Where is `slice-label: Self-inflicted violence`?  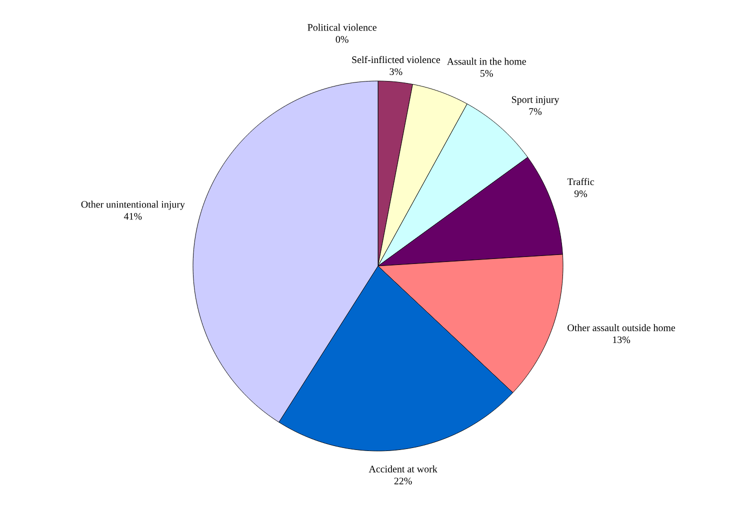
slice-label: Self-inflicted violence is located at coordinates (396, 60).